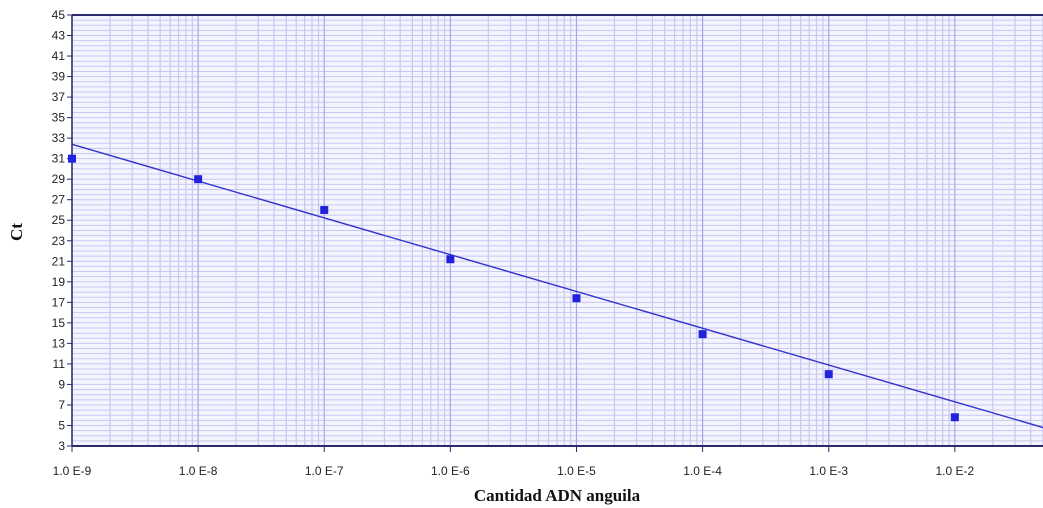 This screenshot has width=1043, height=508. Describe the element at coordinates (59, 77) in the screenshot. I see `y-tick-label: 39` at that location.